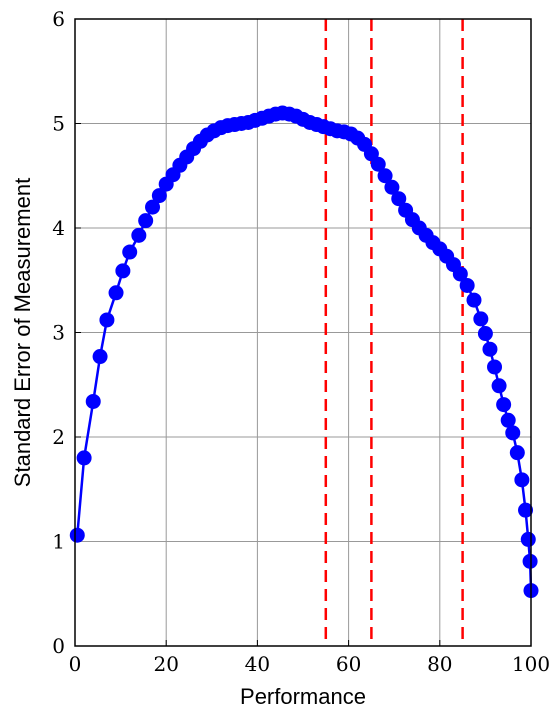  I want to click on y-tick-label: 5, so click(58, 124).